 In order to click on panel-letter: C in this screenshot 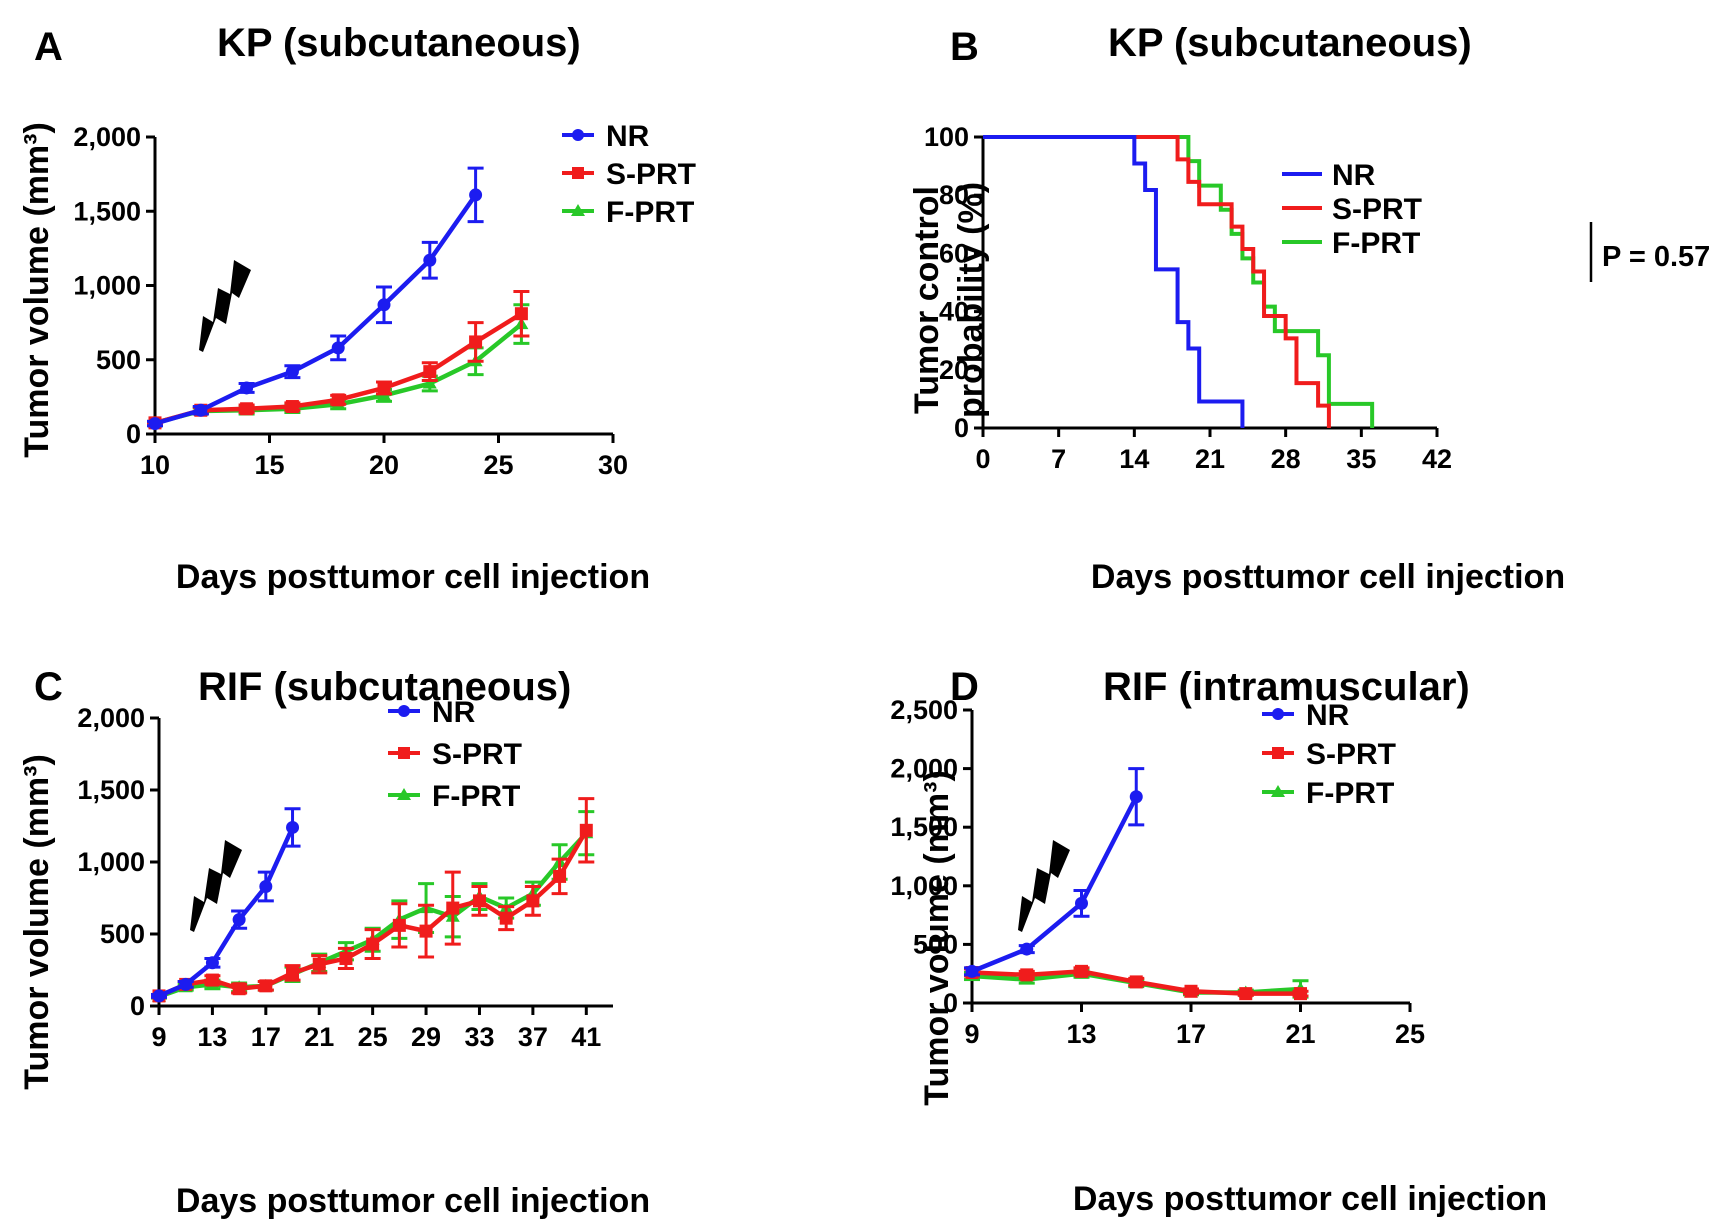, I will do `click(48, 687)`.